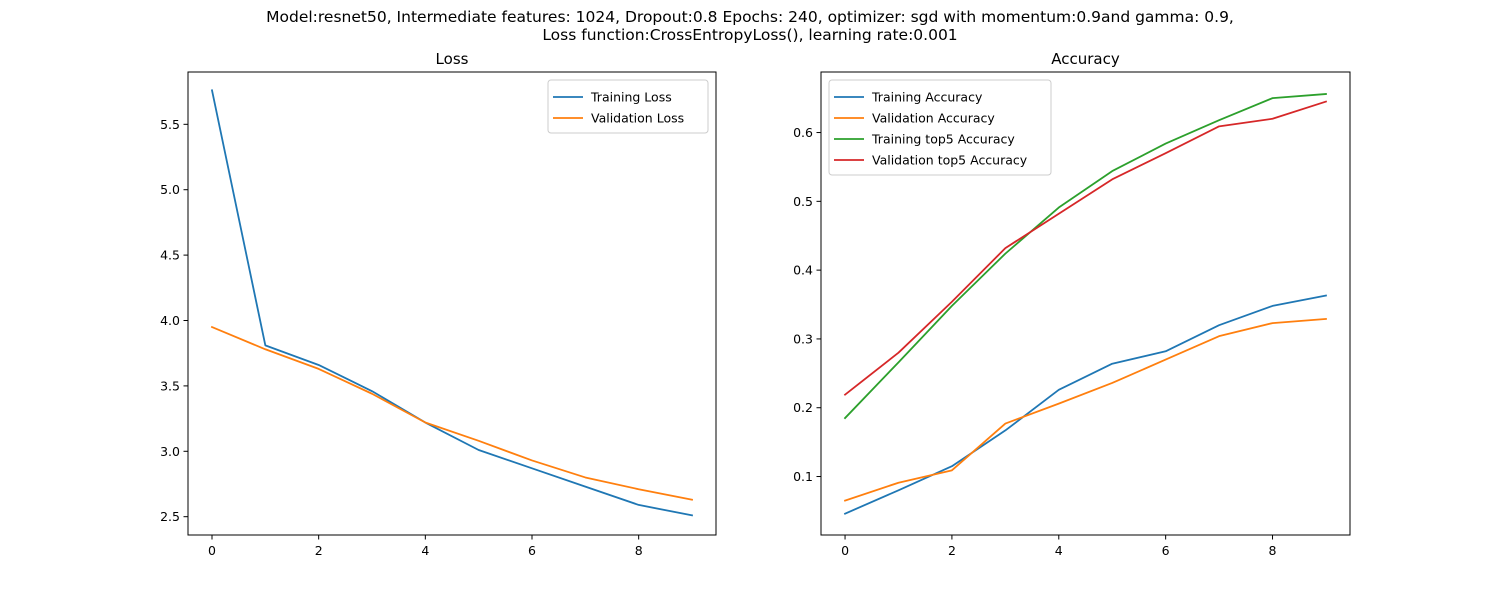 This screenshot has height=600, width=1500. I want to click on y-tick-label: 0.2, so click(803, 407).